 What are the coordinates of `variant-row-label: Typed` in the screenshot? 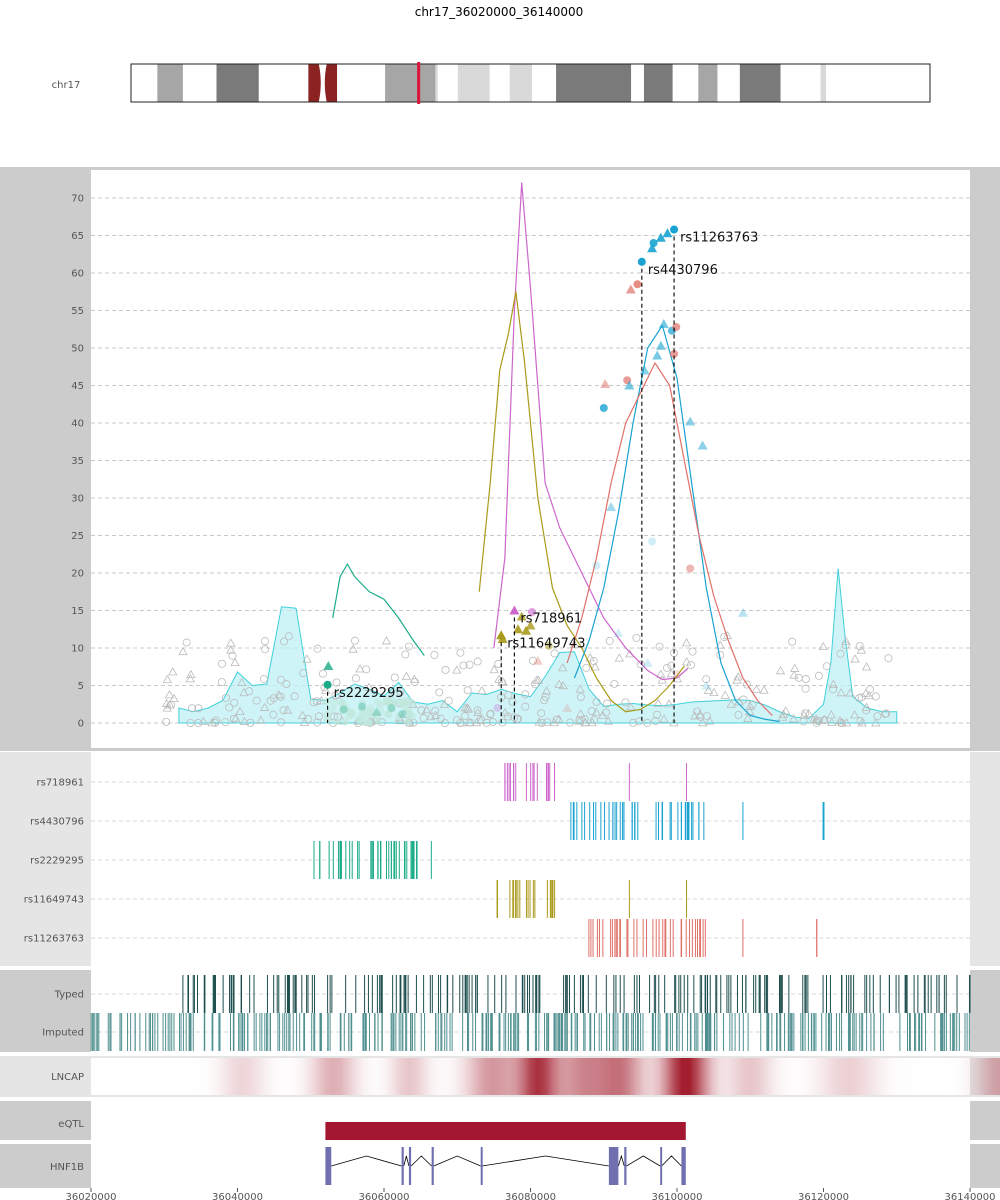 It's located at (69, 995).